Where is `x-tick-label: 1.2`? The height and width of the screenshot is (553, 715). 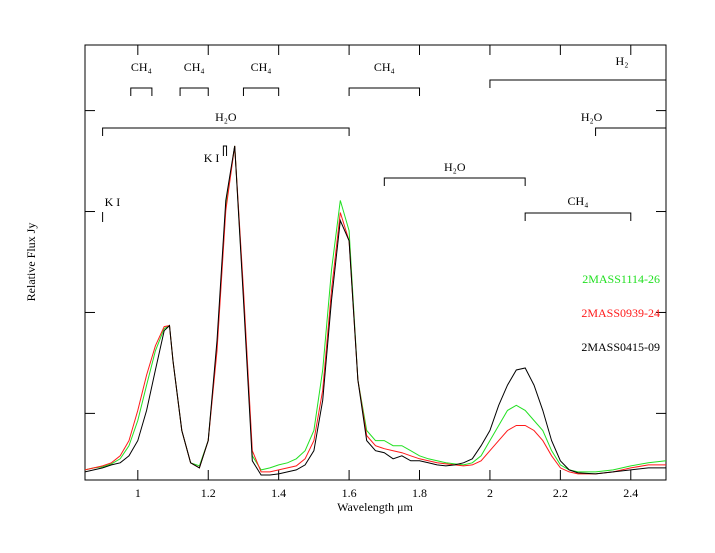 x-tick-label: 1.2 is located at coordinates (208, 493).